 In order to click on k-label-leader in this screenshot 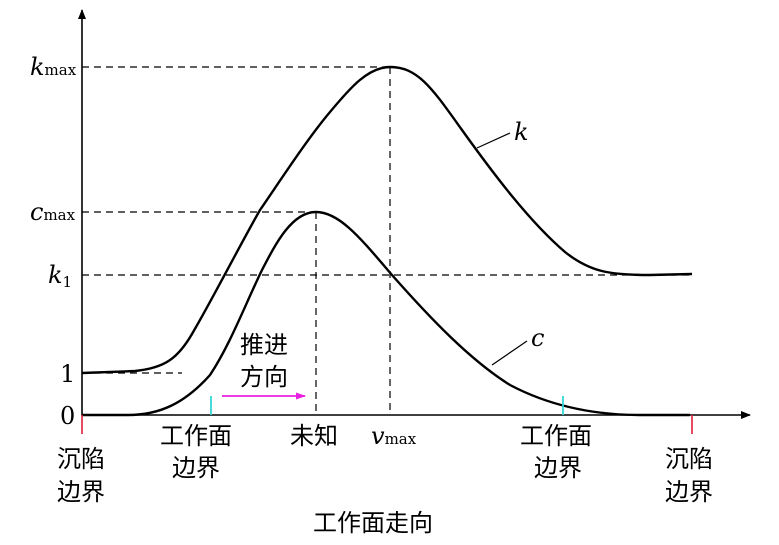, I will do `click(493, 140)`.